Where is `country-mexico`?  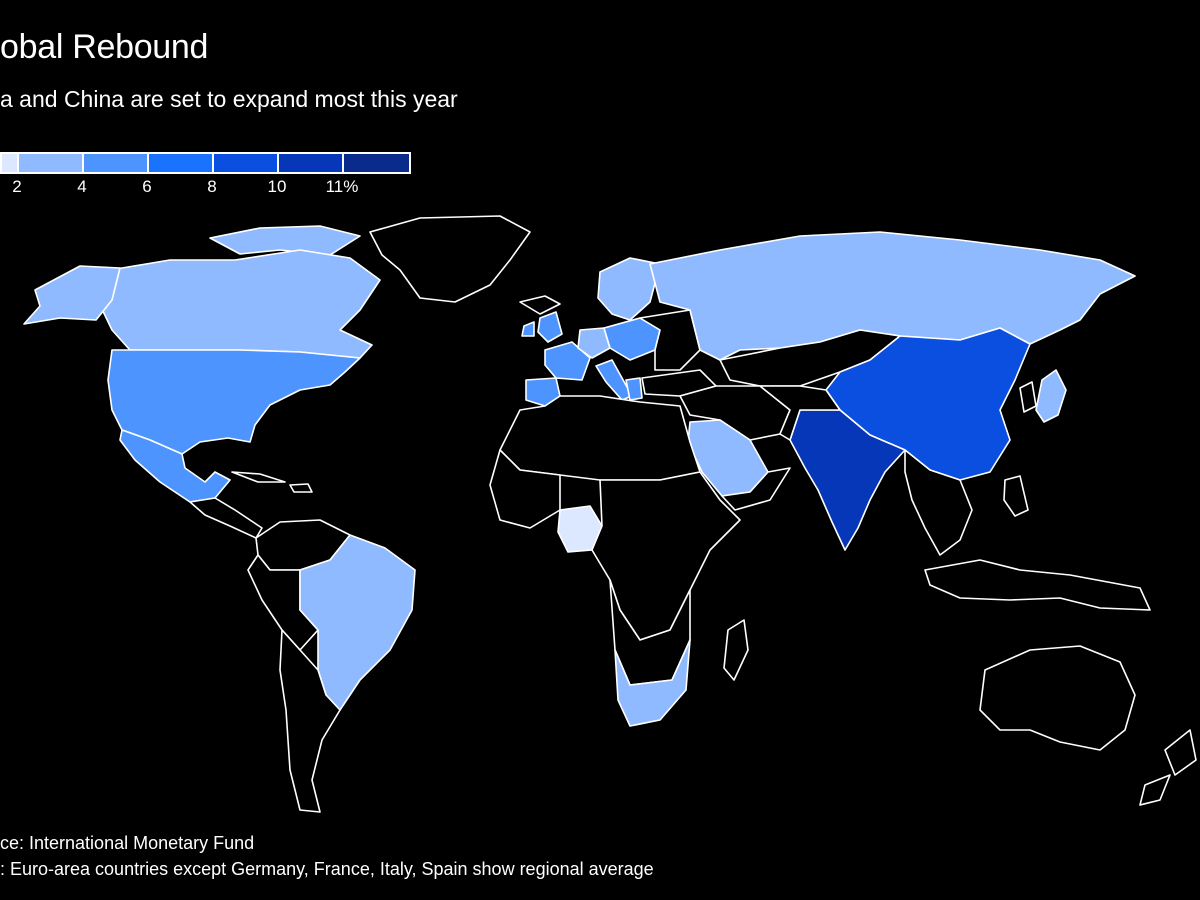
country-mexico is located at coordinates (175, 466).